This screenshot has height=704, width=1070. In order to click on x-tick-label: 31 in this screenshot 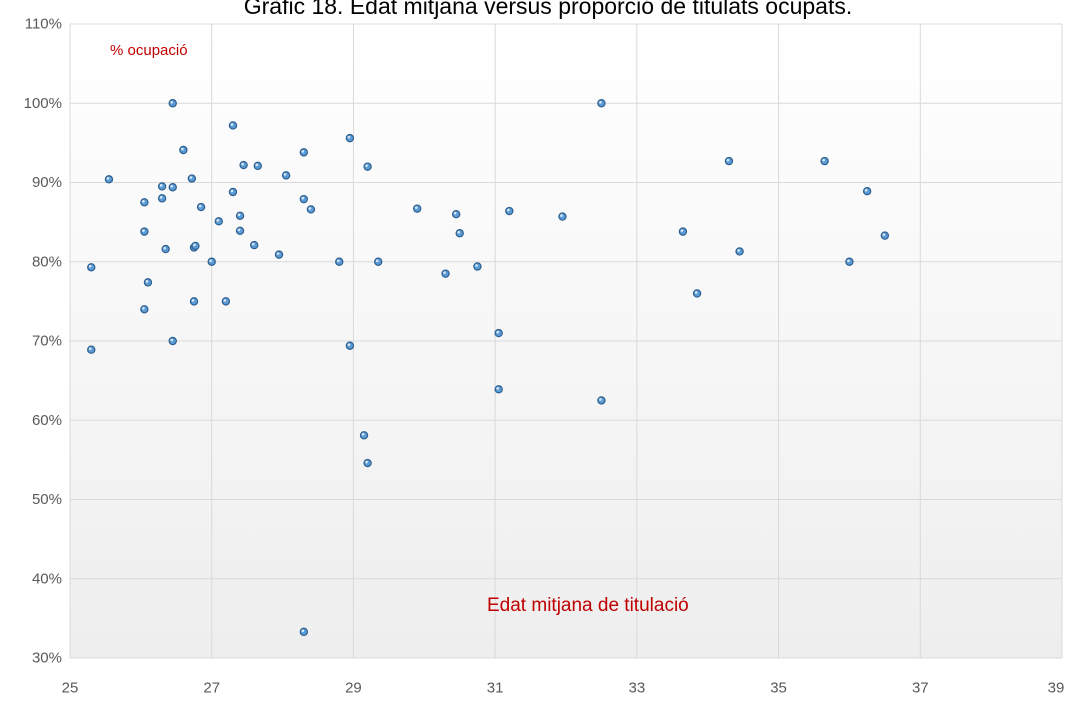, I will do `click(495, 688)`.